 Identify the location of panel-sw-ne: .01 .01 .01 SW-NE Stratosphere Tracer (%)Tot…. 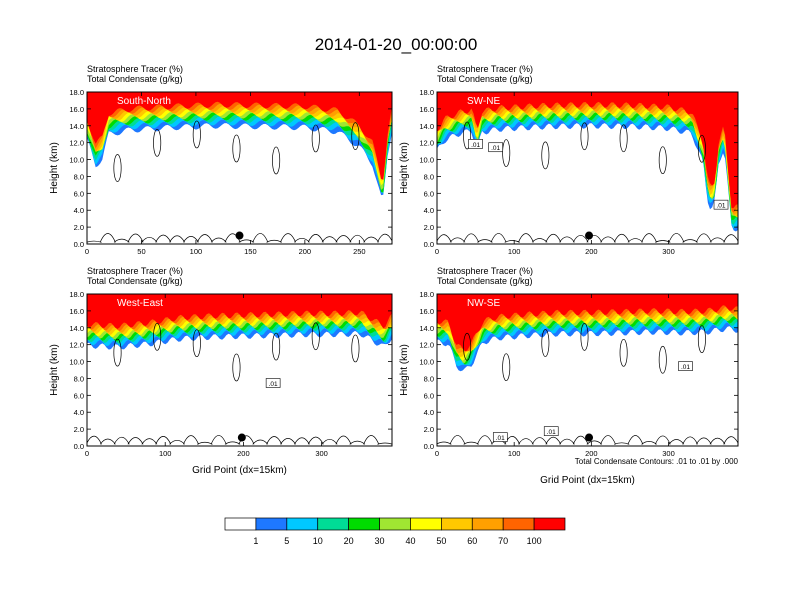
(569, 160).